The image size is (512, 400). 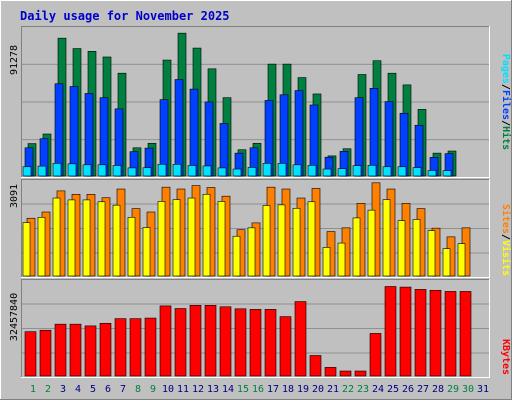 I want to click on day-label-2: 2, so click(x=48, y=389).